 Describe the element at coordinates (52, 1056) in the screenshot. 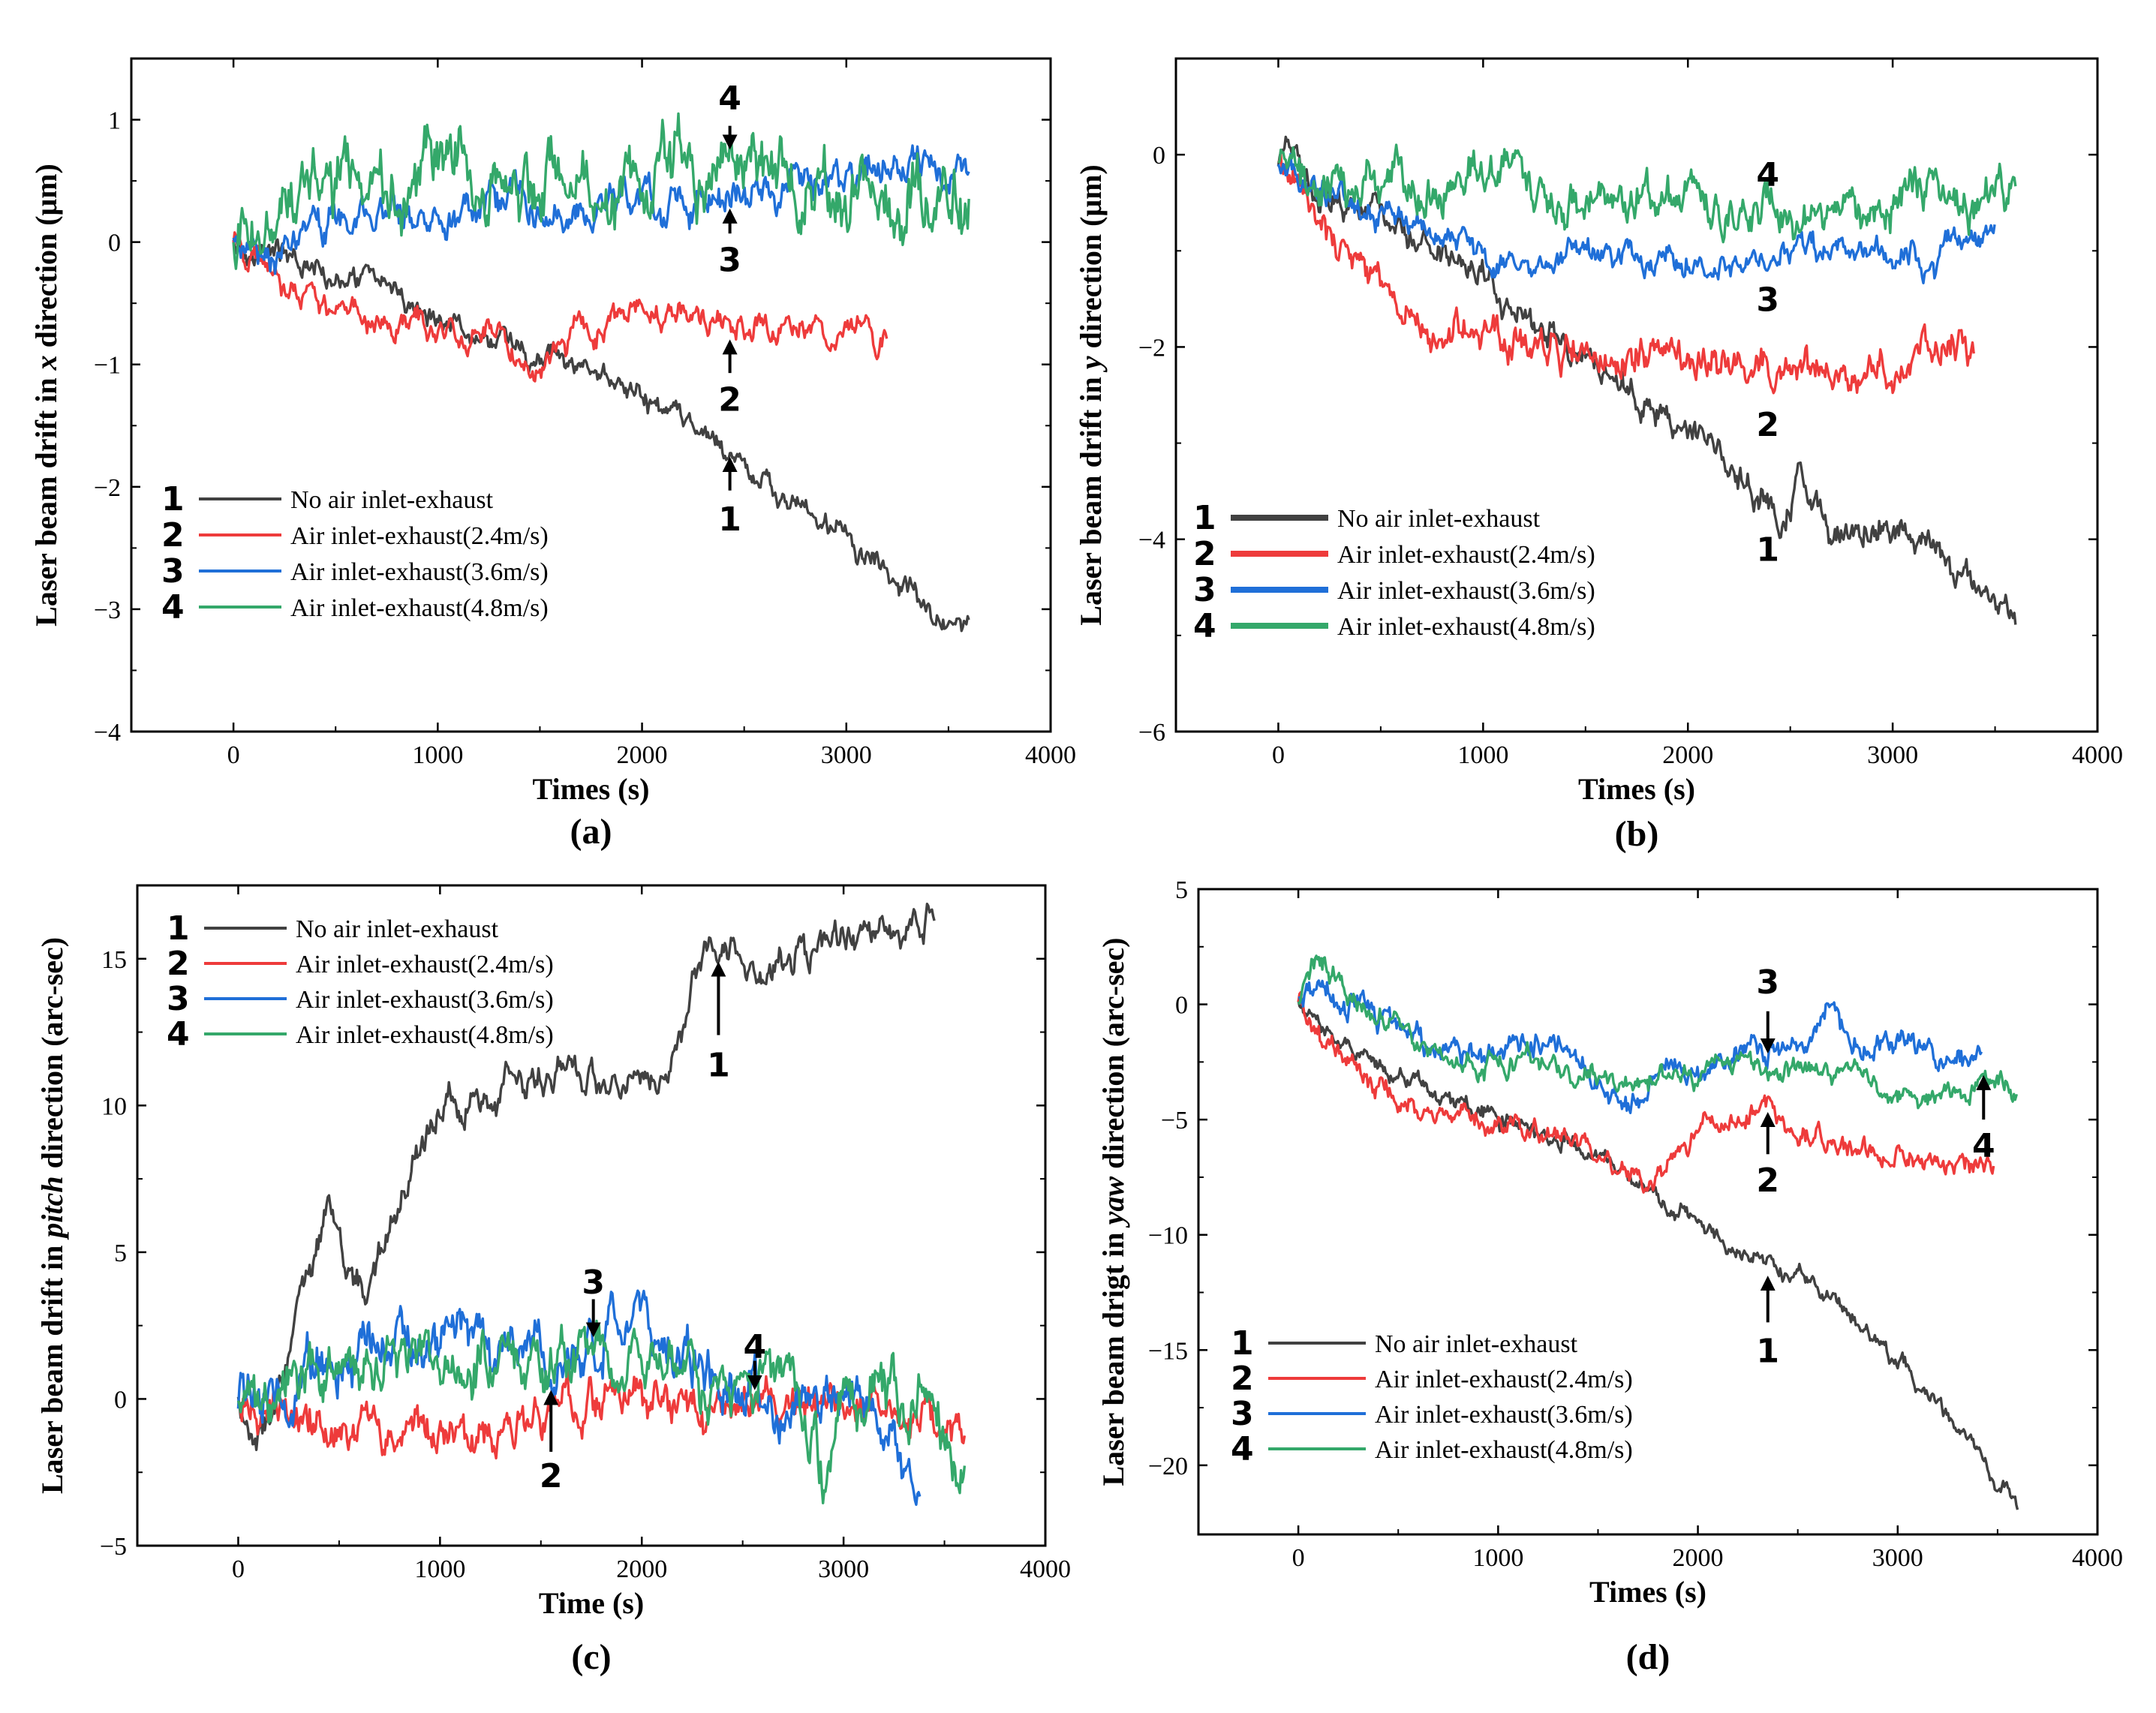

I see `y-axis-label-part: direction (arc-sec)` at that location.